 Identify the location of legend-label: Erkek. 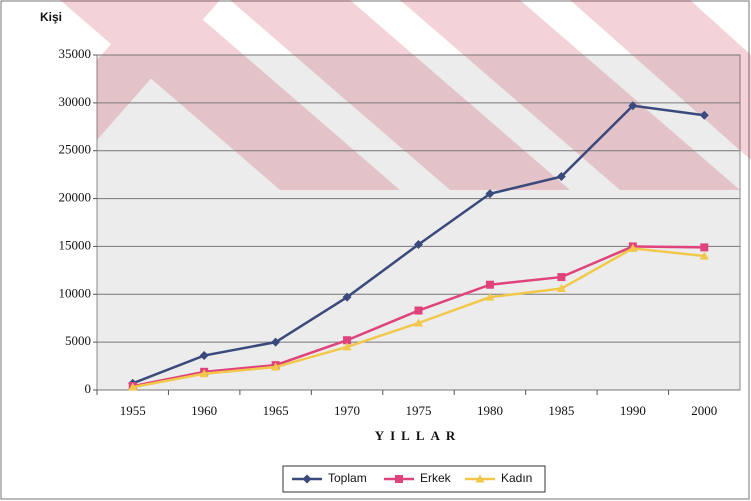
(436, 478).